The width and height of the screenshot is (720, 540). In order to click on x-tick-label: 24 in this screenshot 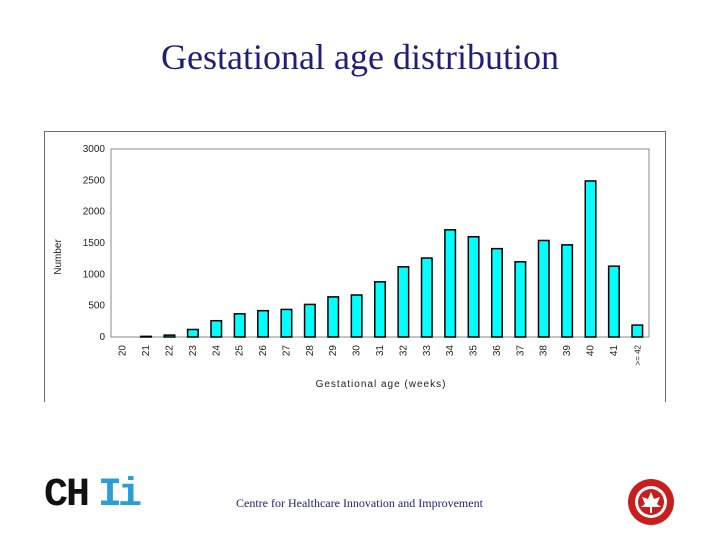, I will do `click(216, 351)`.